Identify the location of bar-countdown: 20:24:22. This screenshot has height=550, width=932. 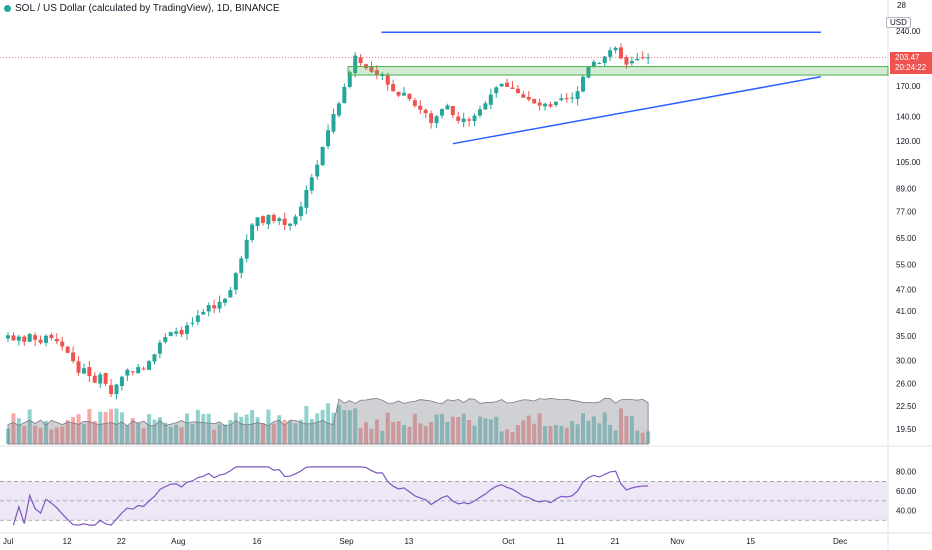
(911, 67).